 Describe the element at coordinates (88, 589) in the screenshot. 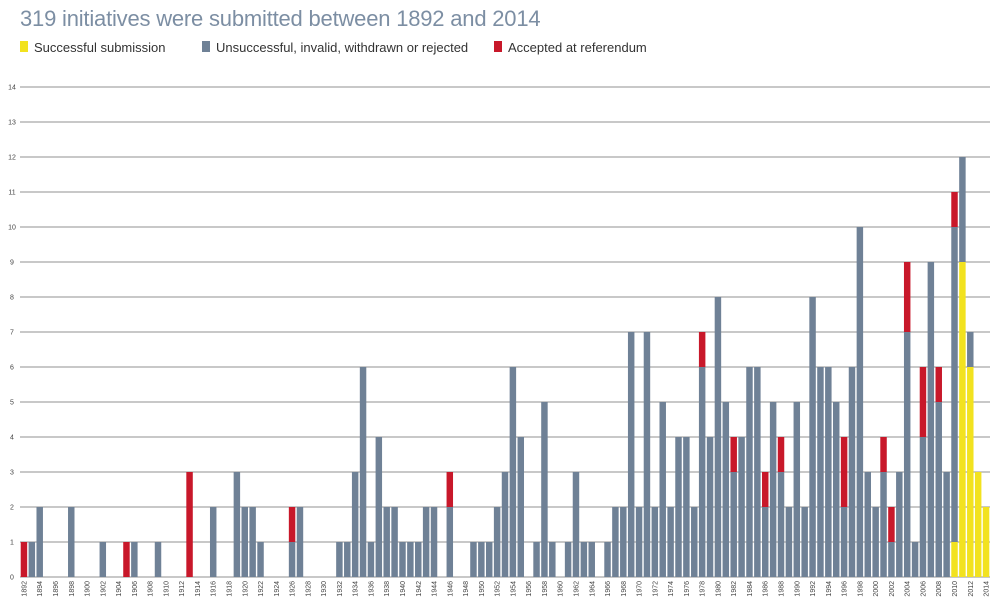

I see `x-tick-label: 1900` at that location.